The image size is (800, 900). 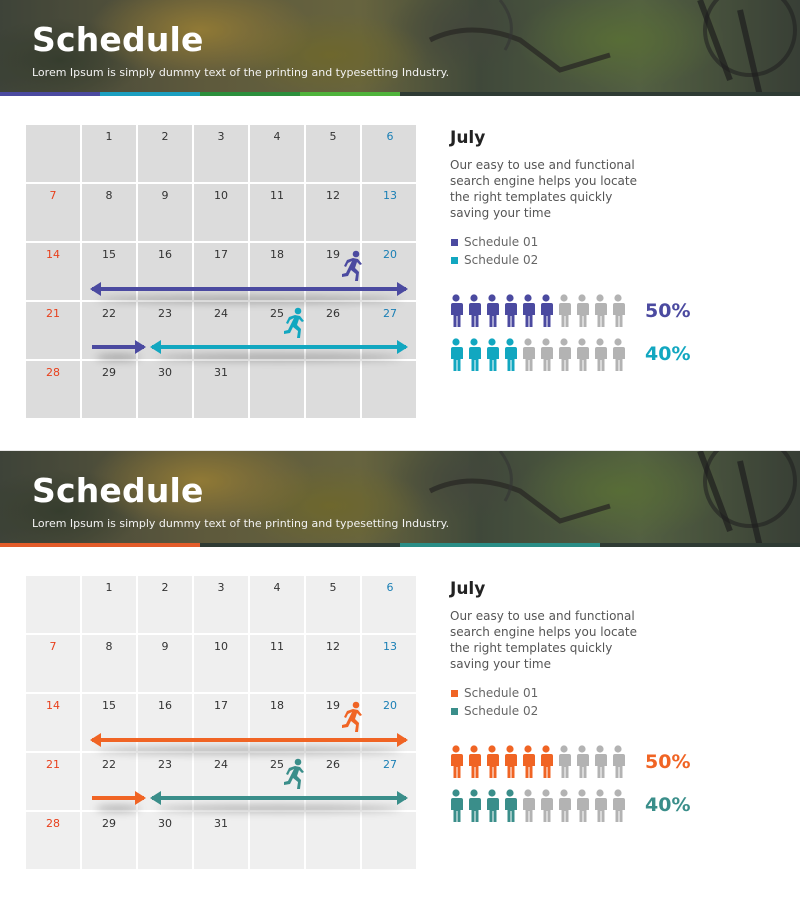 I want to click on calendar-day-cell: 14, so click(x=54, y=723).